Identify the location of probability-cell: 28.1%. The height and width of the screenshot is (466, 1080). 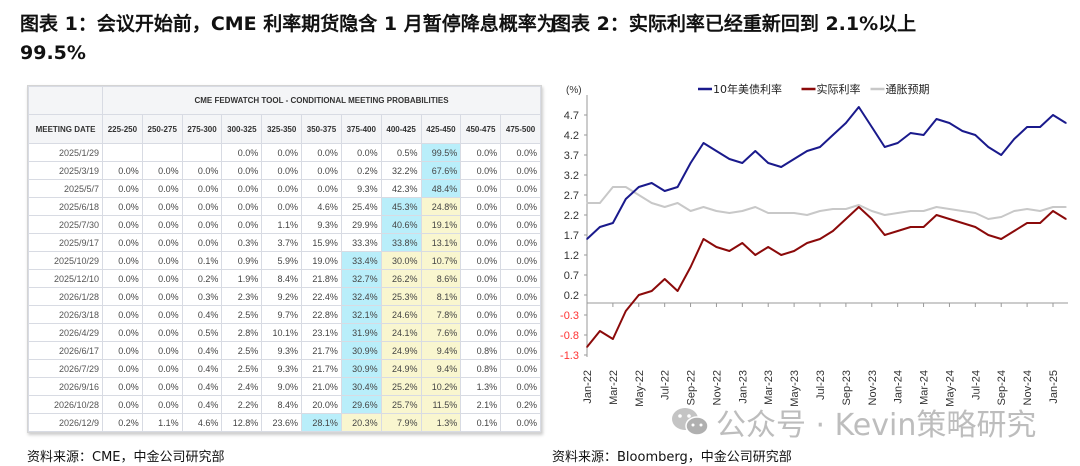
(321, 422).